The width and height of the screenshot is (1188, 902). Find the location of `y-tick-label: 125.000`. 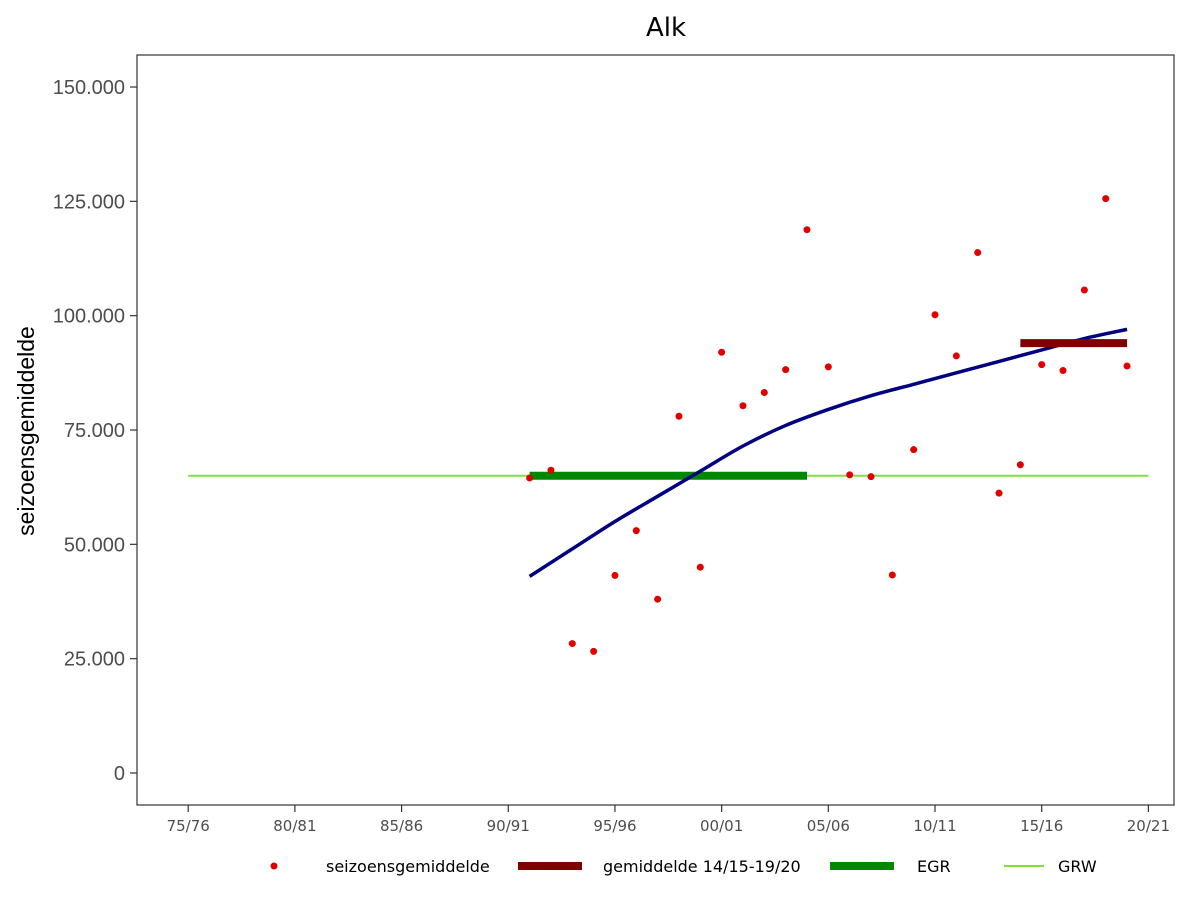

y-tick-label: 125.000 is located at coordinates (89, 202).